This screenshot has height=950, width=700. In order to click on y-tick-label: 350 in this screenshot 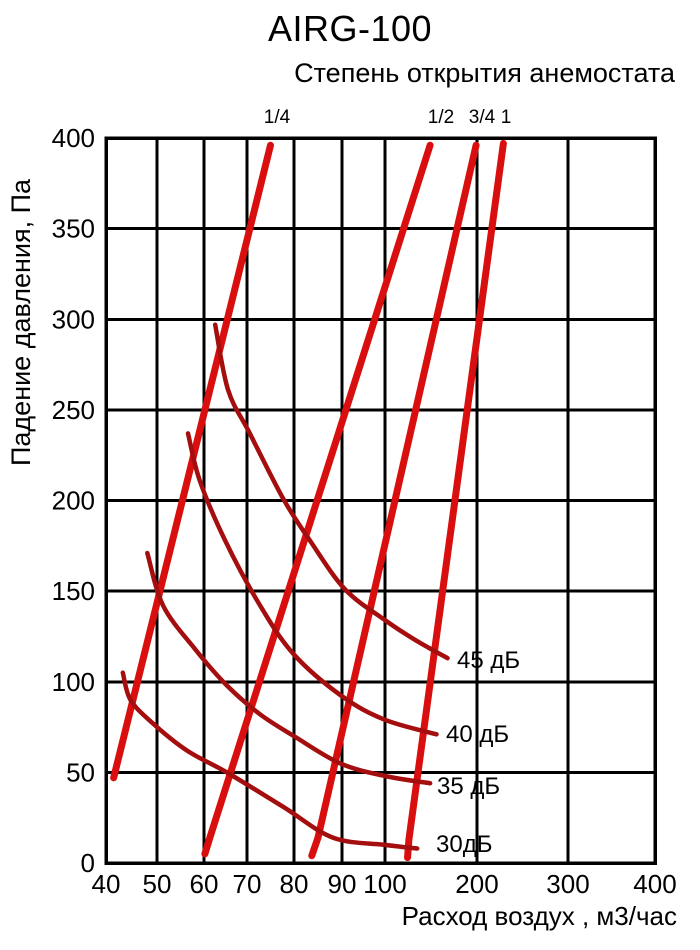, I will do `click(73, 229)`.